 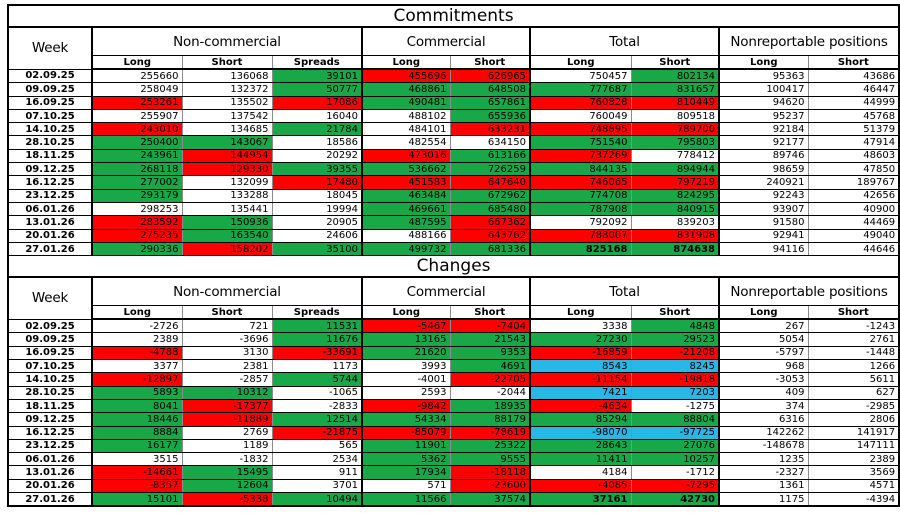 I want to click on value-cell: -1832, so click(x=227, y=459).